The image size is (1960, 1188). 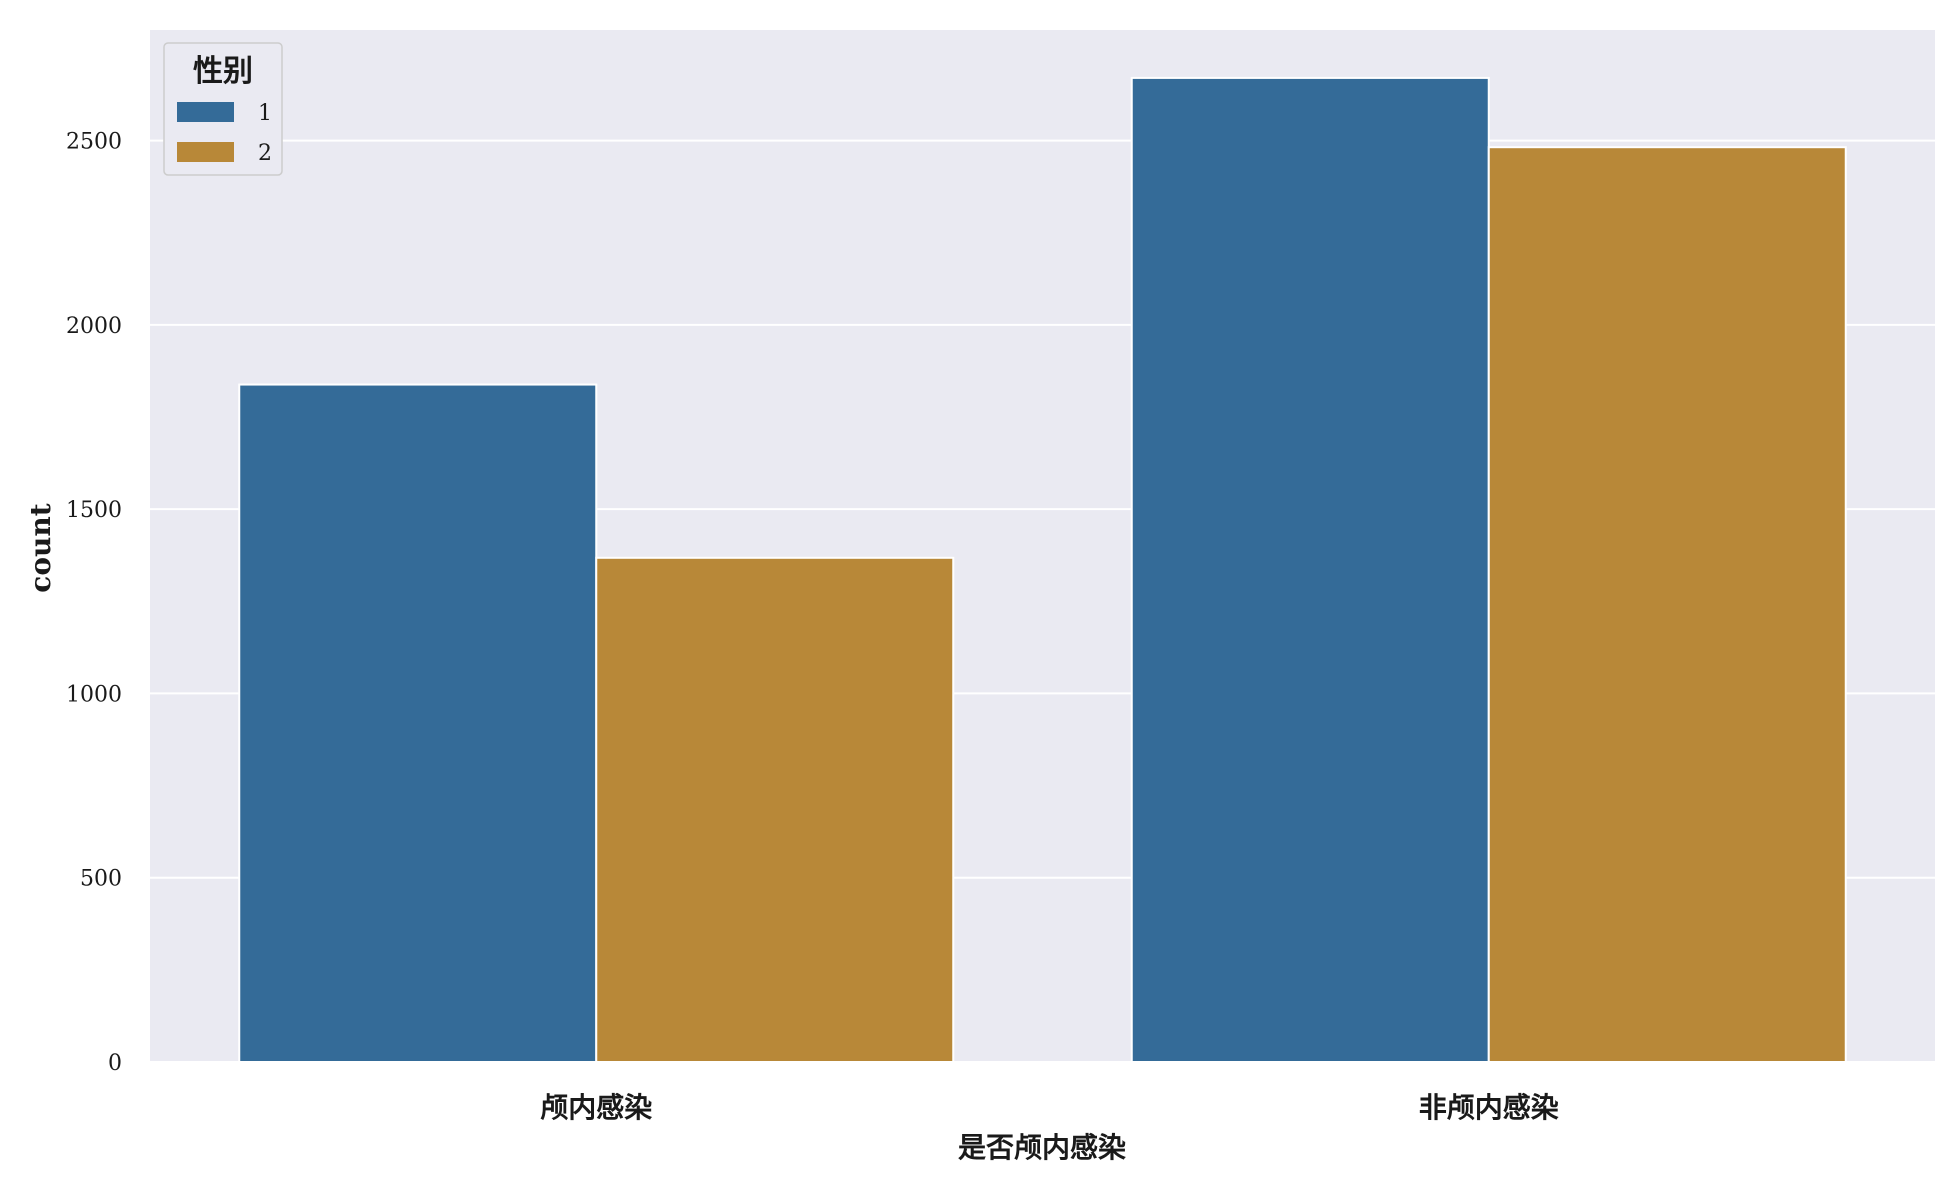 I want to click on y-tick-label-2: 1000, so click(x=94, y=694).